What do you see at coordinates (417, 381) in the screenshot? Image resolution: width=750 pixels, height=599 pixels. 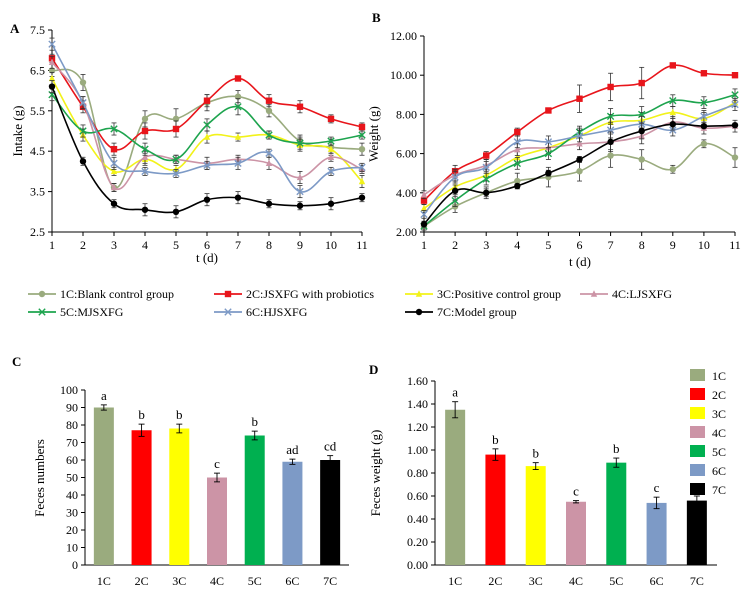 I see `y-tick-label: 1.60` at bounding box center [417, 381].